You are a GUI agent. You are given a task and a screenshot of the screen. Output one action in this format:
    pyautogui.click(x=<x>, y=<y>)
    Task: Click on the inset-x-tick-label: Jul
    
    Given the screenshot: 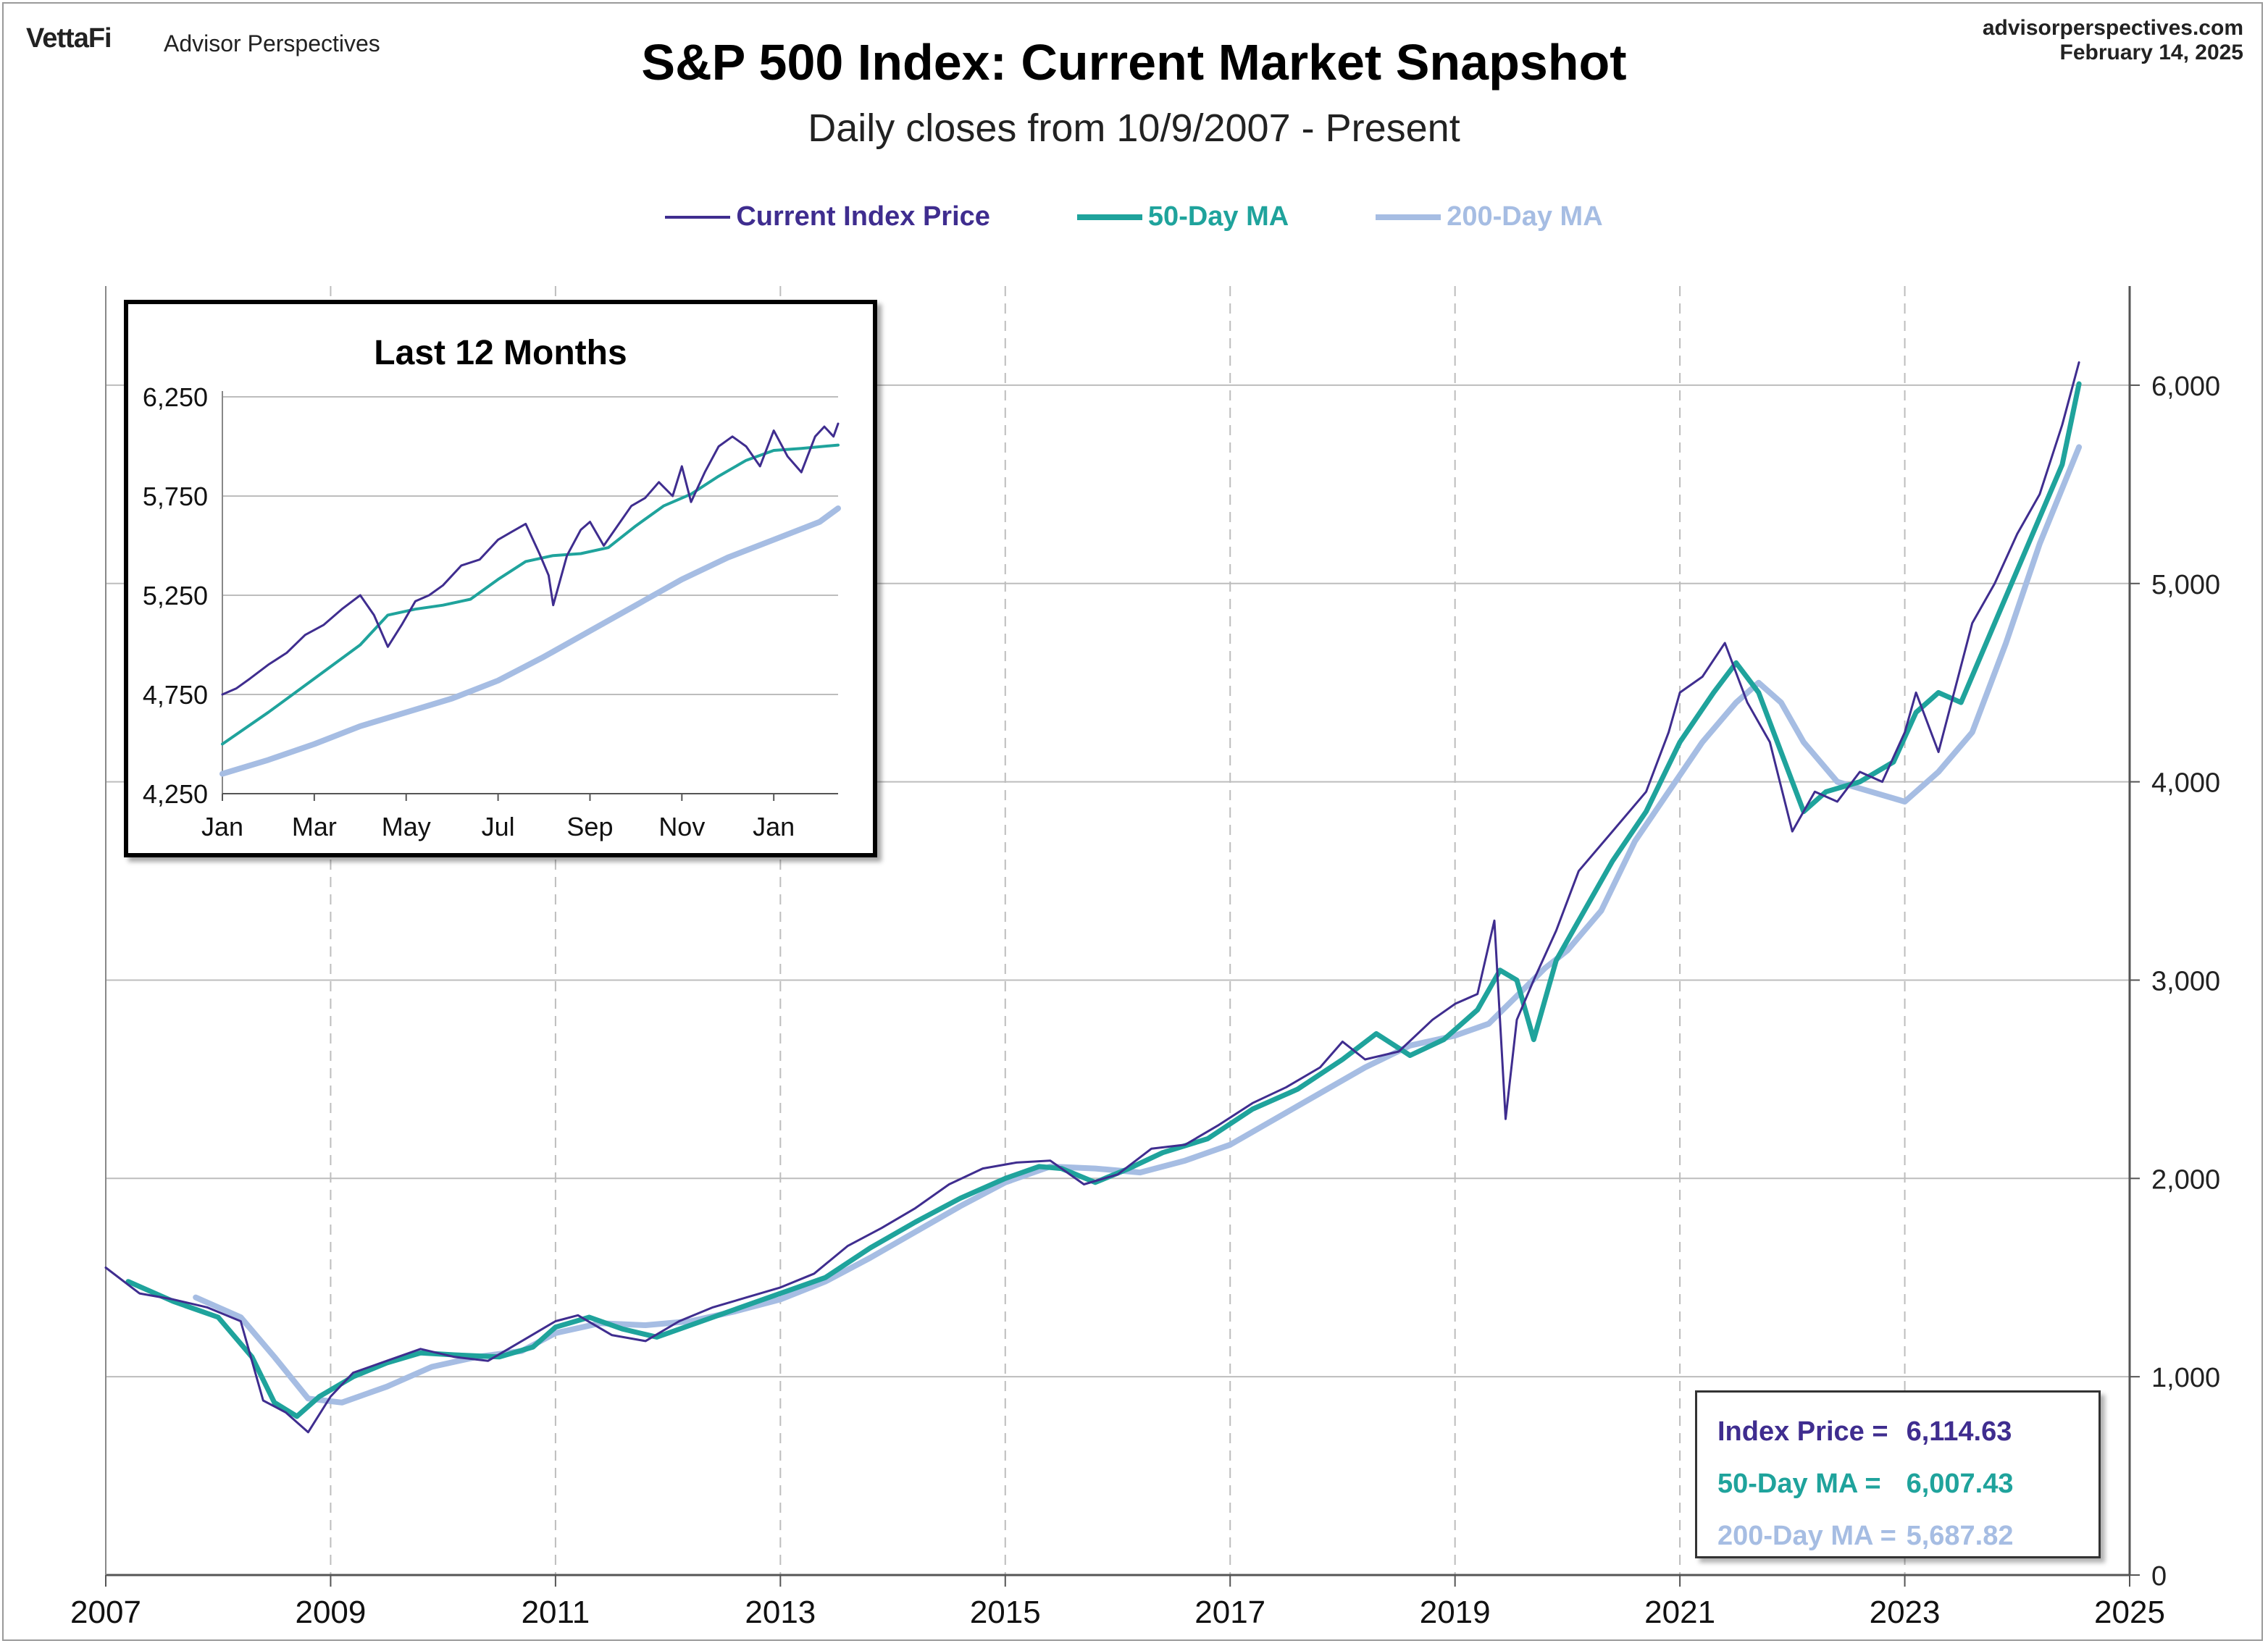 What is the action you would take?
    pyautogui.click(x=499, y=826)
    